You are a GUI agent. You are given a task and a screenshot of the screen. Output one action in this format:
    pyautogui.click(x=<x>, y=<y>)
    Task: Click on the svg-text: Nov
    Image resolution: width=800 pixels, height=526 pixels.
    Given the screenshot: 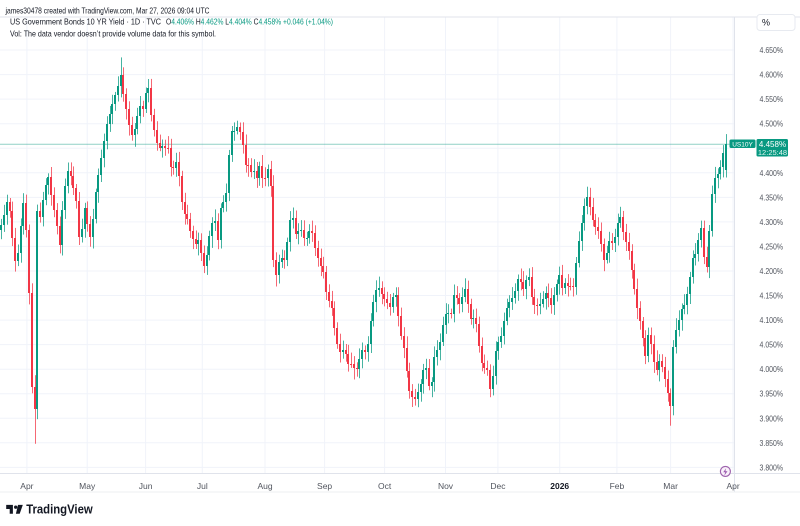 What is the action you would take?
    pyautogui.click(x=446, y=486)
    